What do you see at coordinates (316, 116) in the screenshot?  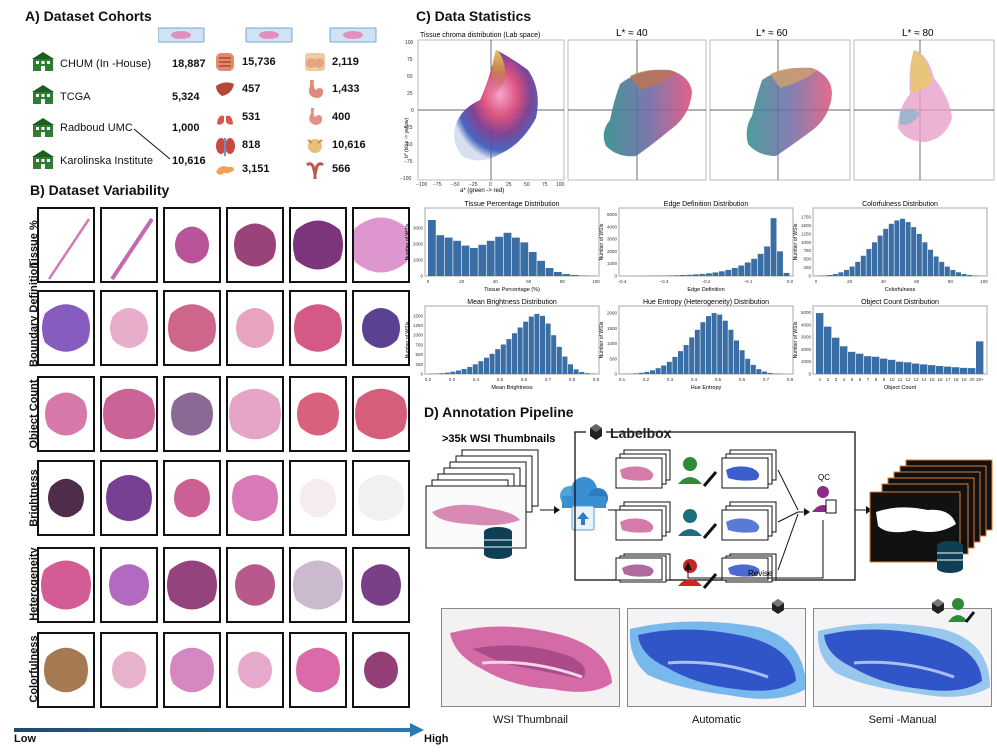 I see `stomach-2-icon` at bounding box center [316, 116].